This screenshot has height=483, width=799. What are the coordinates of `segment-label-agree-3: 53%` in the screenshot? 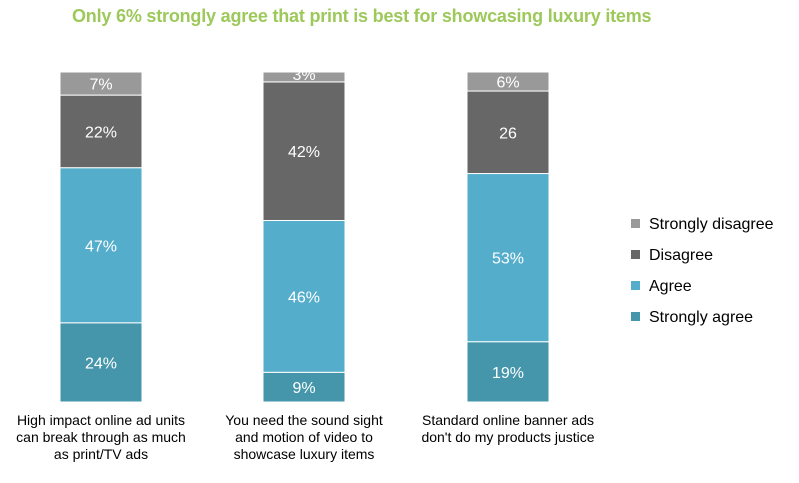 It's located at (508, 259).